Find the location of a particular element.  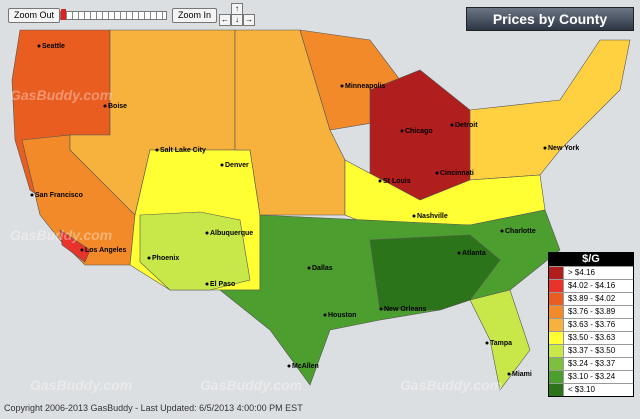

legend-label: $3.89 - $4.02 is located at coordinates (592, 298).